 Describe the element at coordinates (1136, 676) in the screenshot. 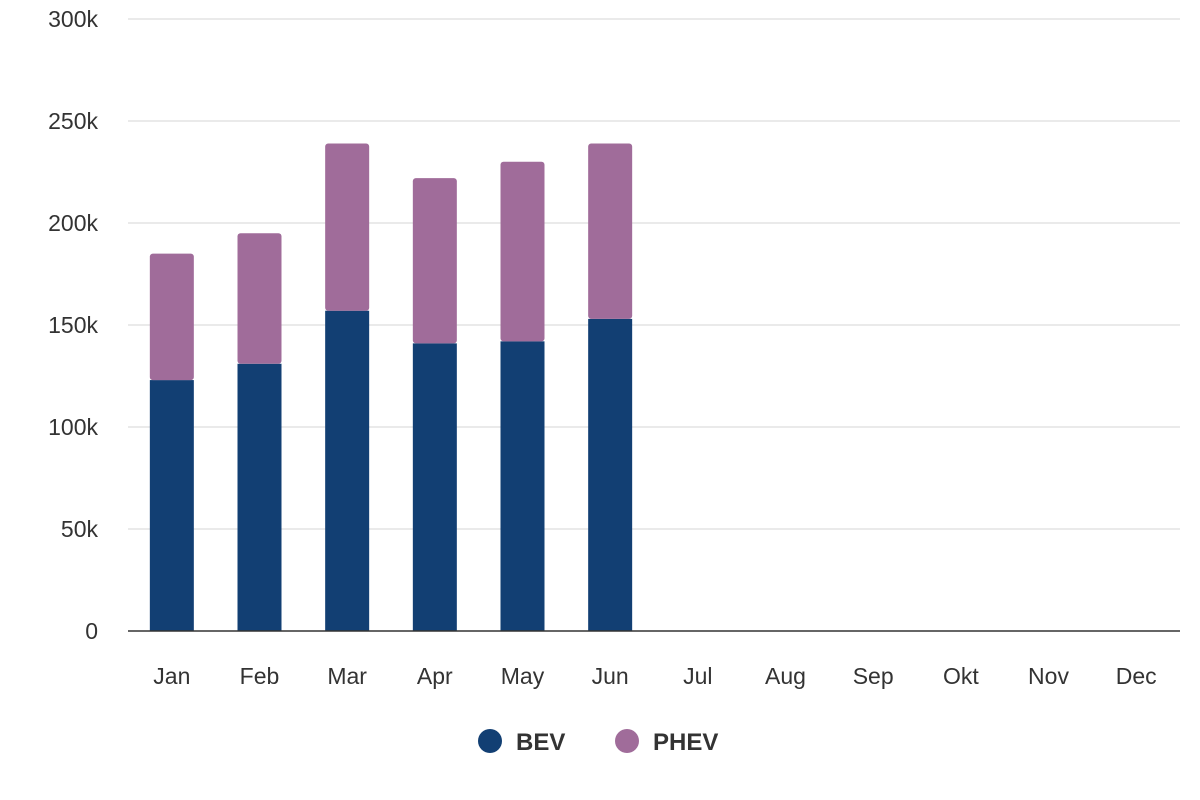

I see `x-tick-label: Dec` at that location.